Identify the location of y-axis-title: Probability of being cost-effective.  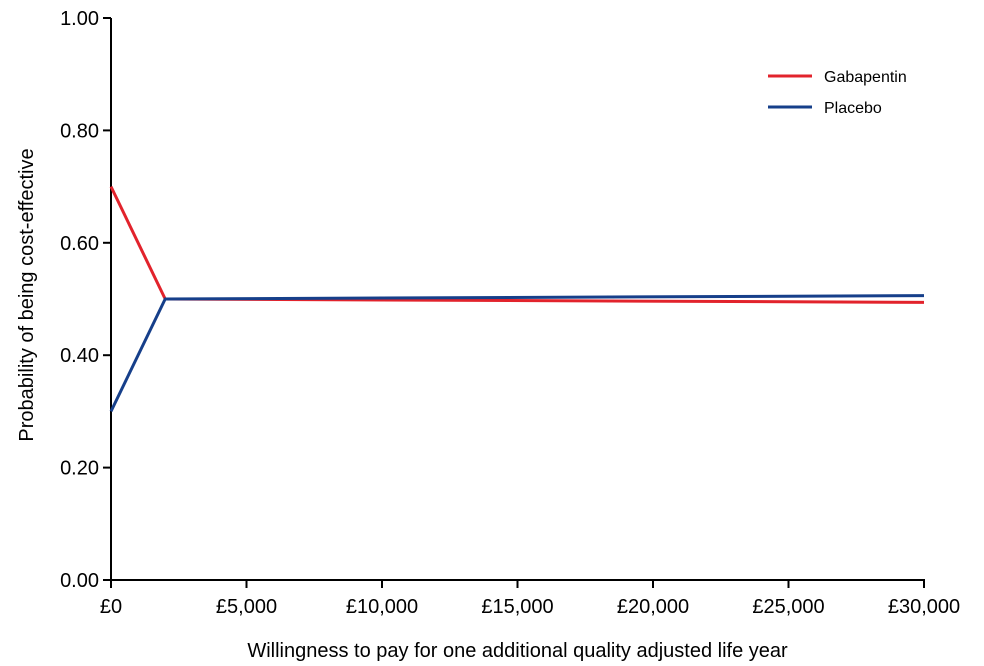
(27, 294).